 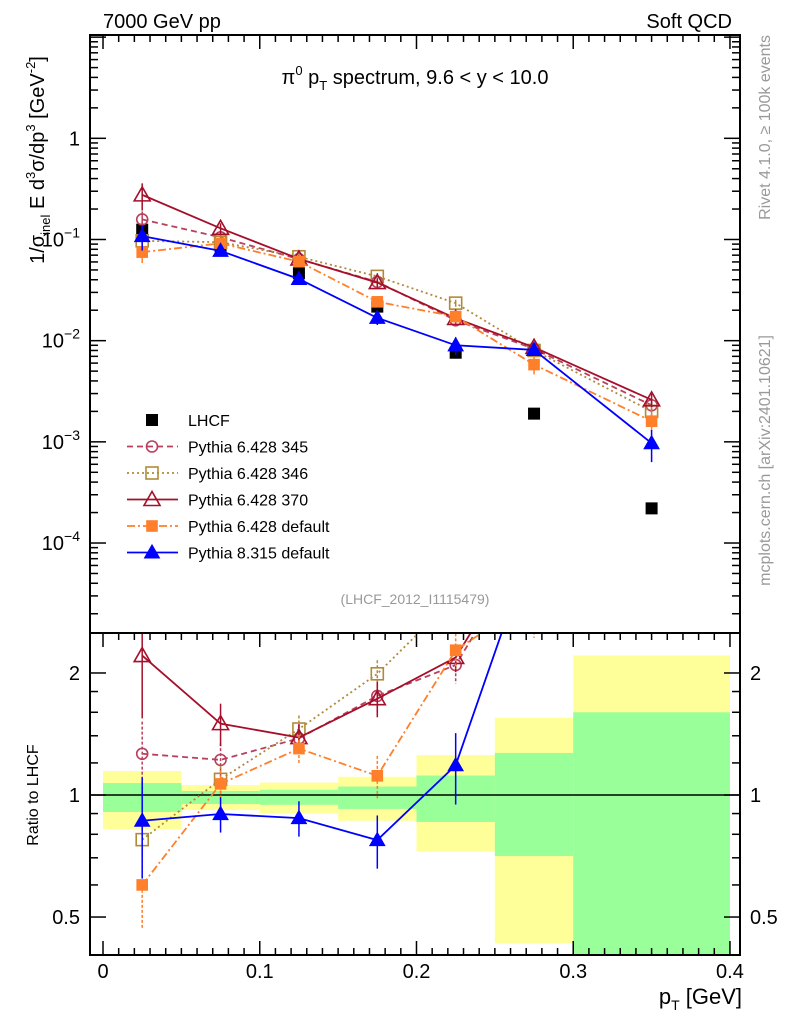 What do you see at coordinates (765, 460) in the screenshot?
I see `mcplots-credit-text: mcplots.cern.ch [arXiv:2401.10621]` at bounding box center [765, 460].